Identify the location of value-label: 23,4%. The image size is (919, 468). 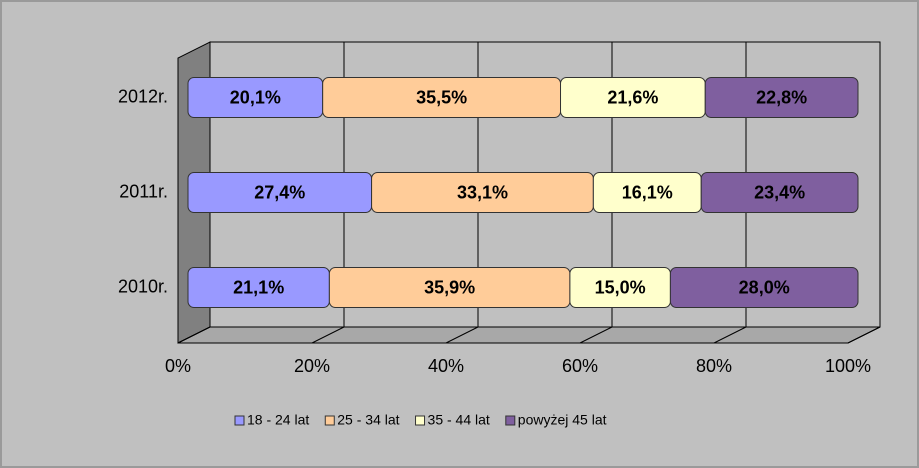
(779, 192).